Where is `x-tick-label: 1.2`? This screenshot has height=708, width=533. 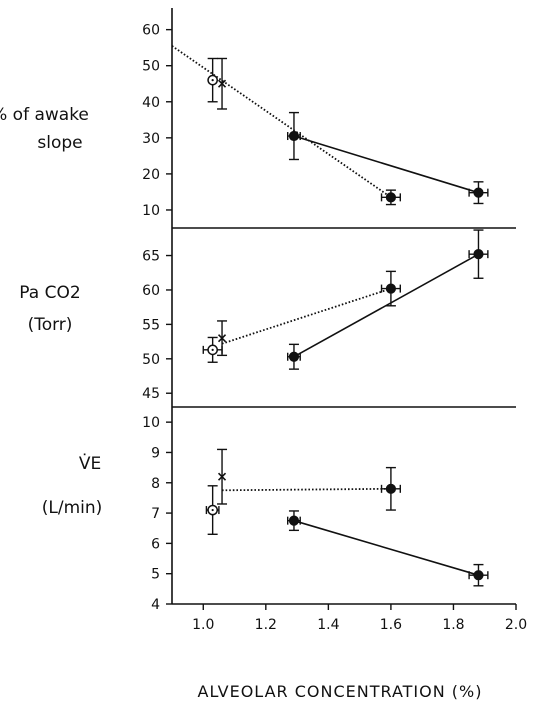
x-tick-label: 1.2 is located at coordinates (266, 625).